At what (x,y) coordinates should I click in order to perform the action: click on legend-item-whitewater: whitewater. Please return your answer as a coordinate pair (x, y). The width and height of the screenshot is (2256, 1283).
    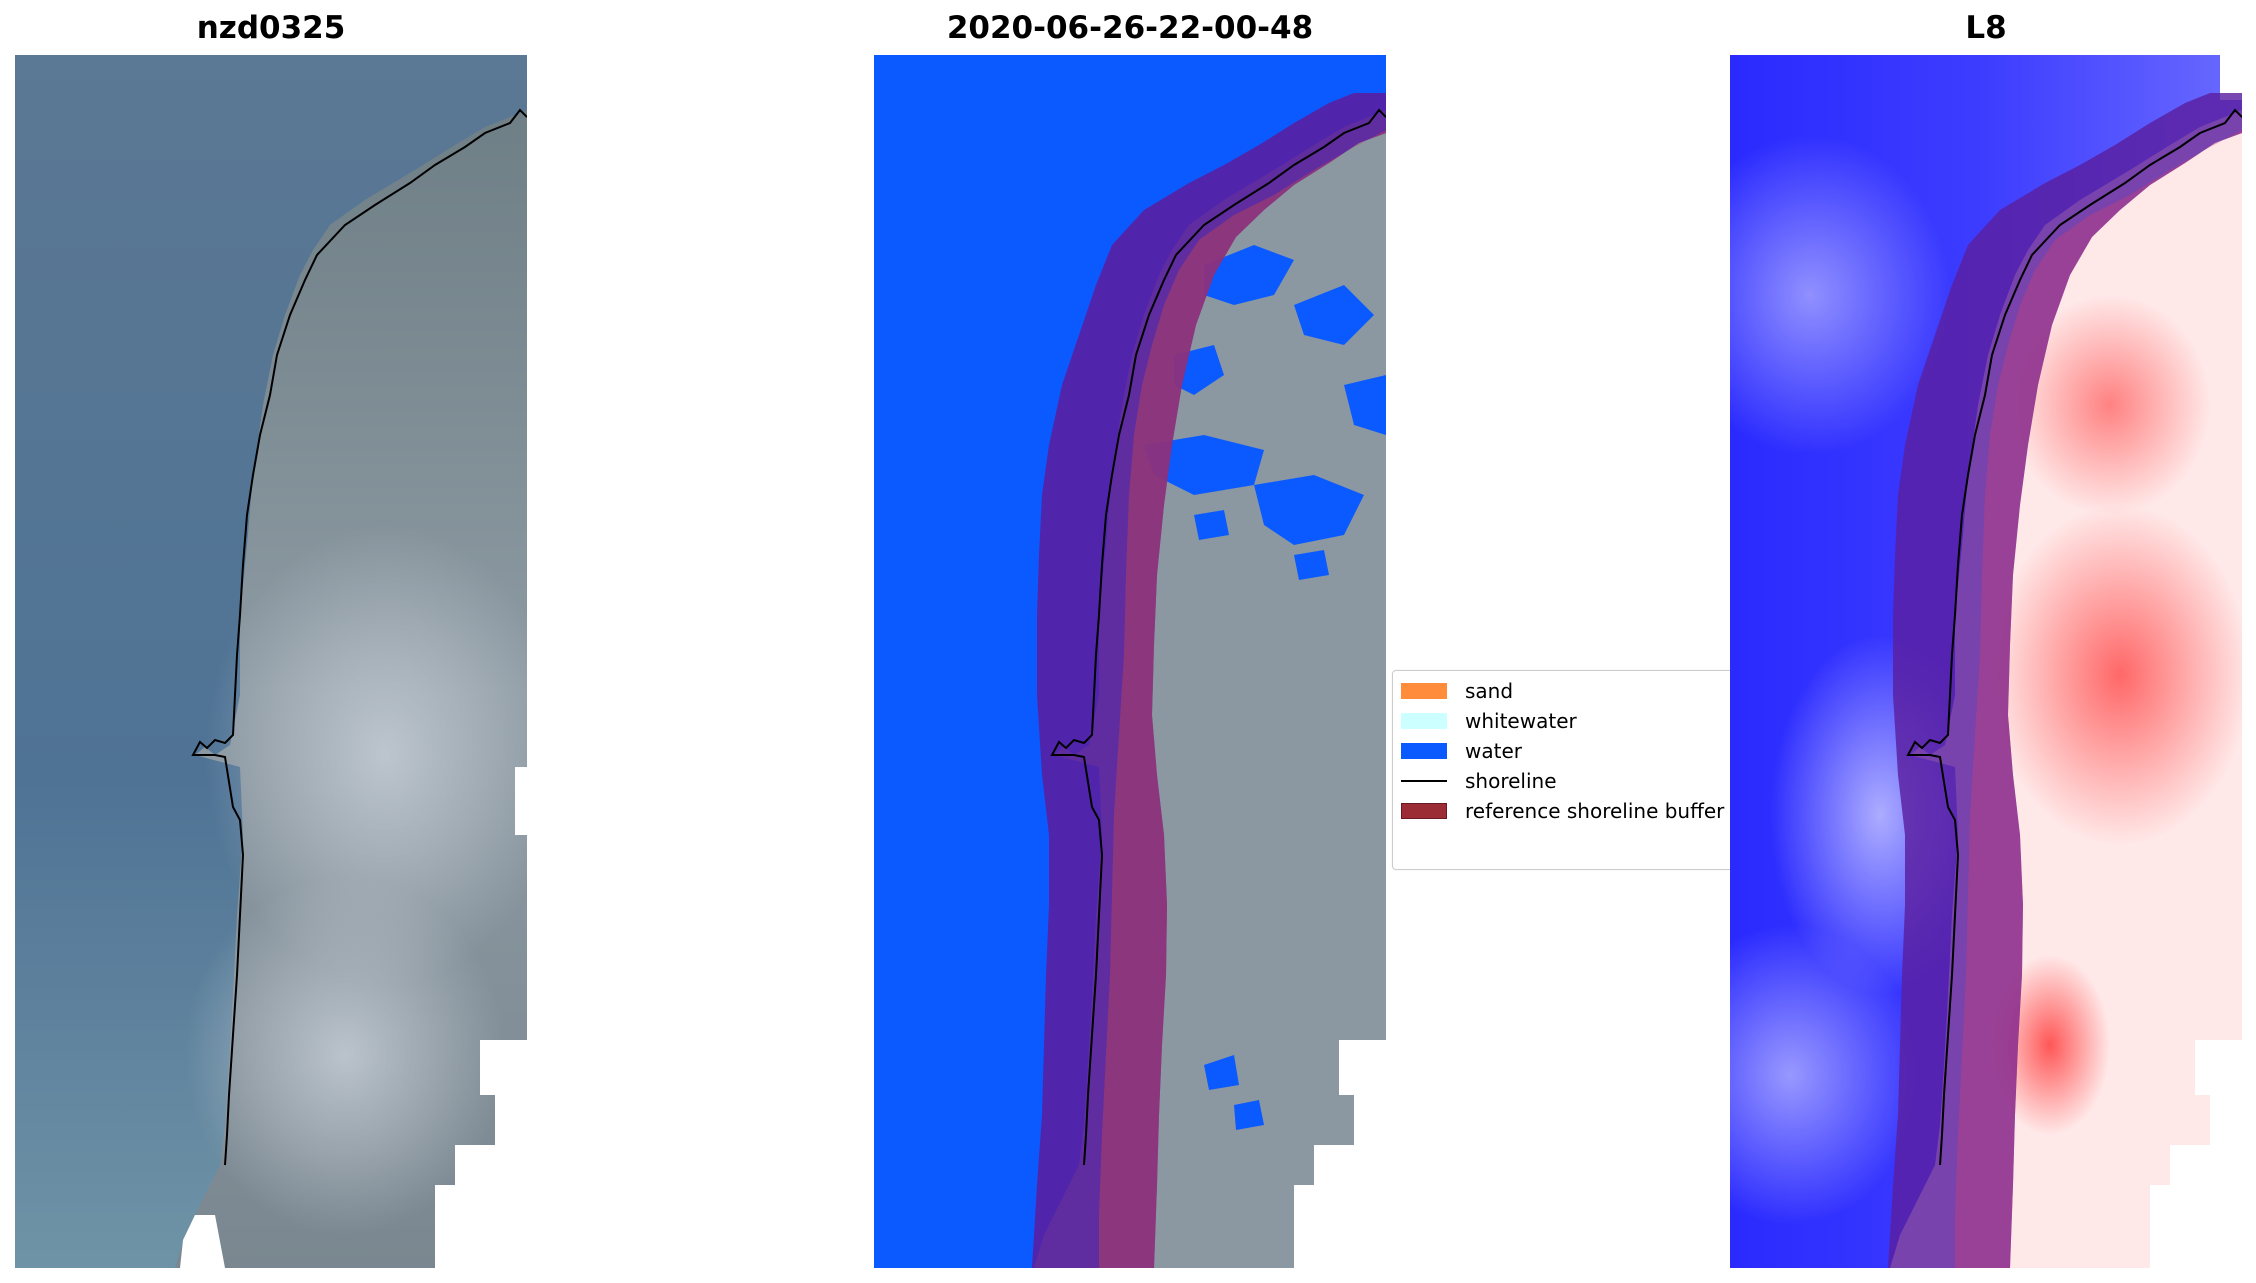
    Looking at the image, I should click on (1489, 721).